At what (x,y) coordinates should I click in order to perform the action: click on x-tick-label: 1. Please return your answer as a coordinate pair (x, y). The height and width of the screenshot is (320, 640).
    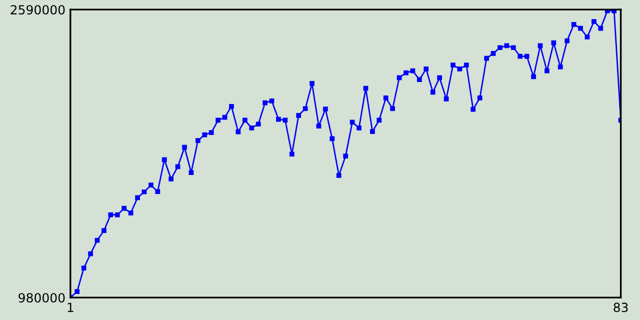
    Looking at the image, I should click on (71, 307).